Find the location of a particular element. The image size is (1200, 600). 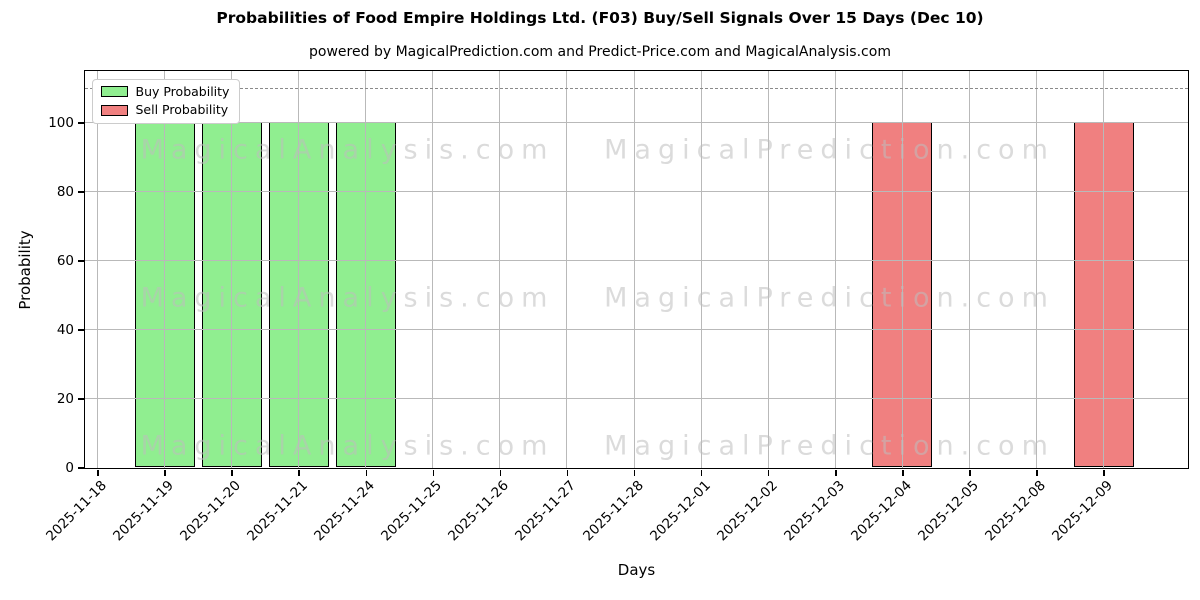

legend-swatch-buy is located at coordinates (114, 92).